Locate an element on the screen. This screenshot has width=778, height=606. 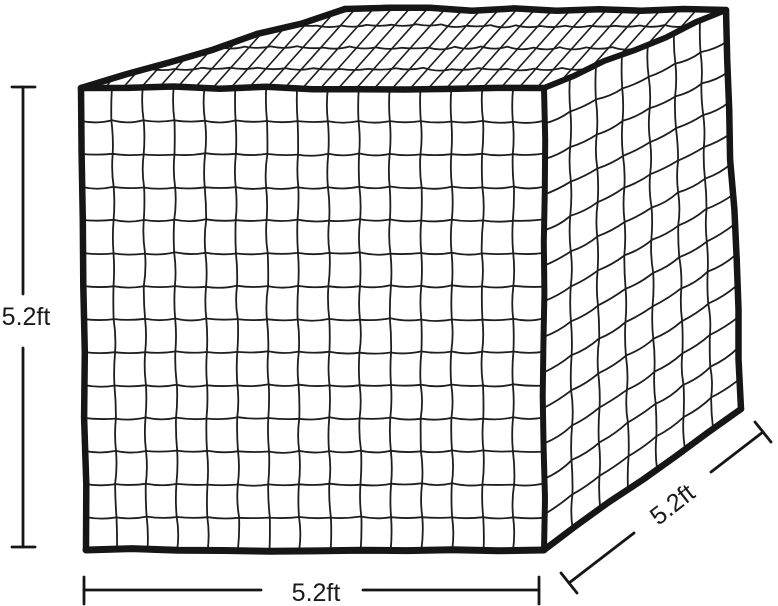
height-dimension-label: 5.2ft is located at coordinates (26, 317).